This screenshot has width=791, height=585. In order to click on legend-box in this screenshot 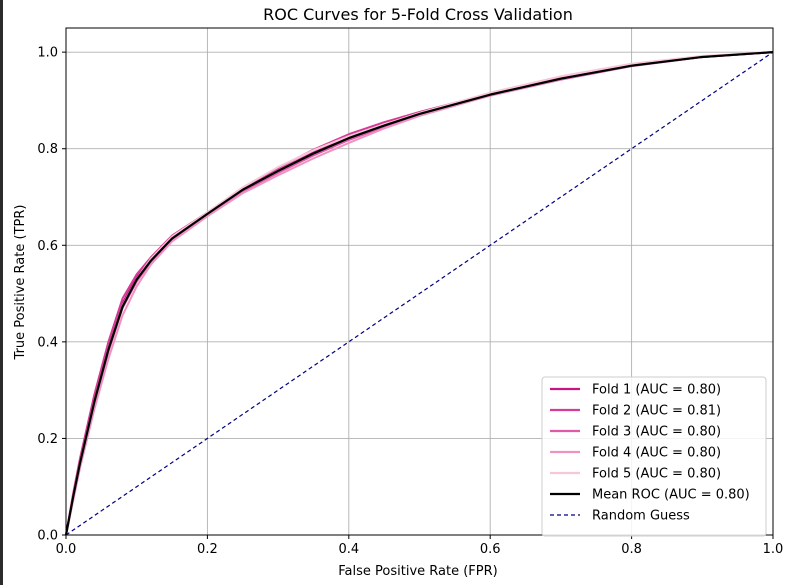, I will do `click(654, 456)`.